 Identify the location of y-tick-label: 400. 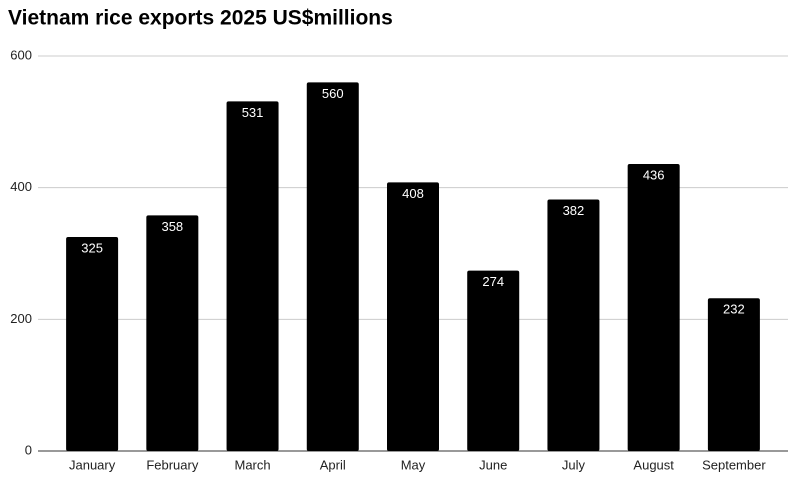
(21, 186).